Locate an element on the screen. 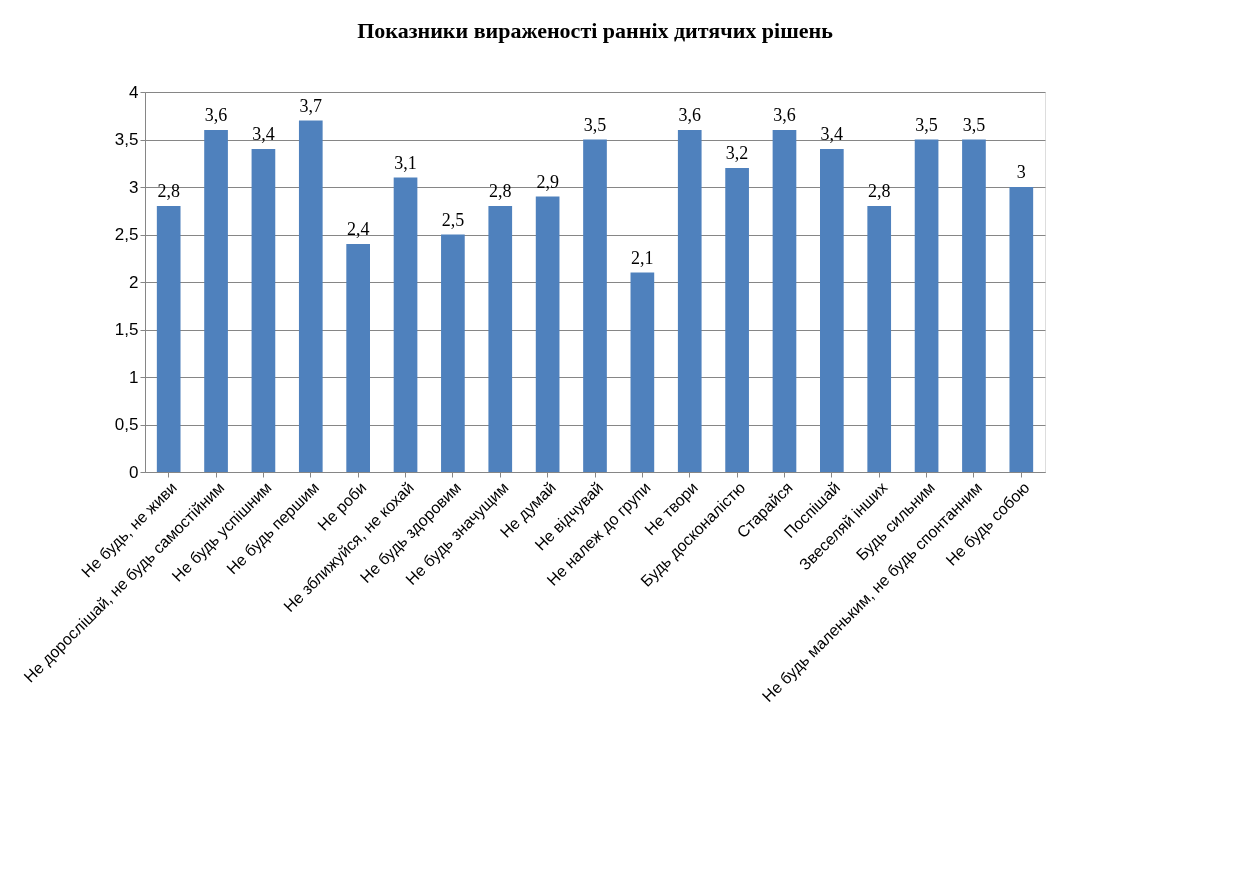 The height and width of the screenshot is (877, 1237). y-tick-label: 0 is located at coordinates (134, 472).